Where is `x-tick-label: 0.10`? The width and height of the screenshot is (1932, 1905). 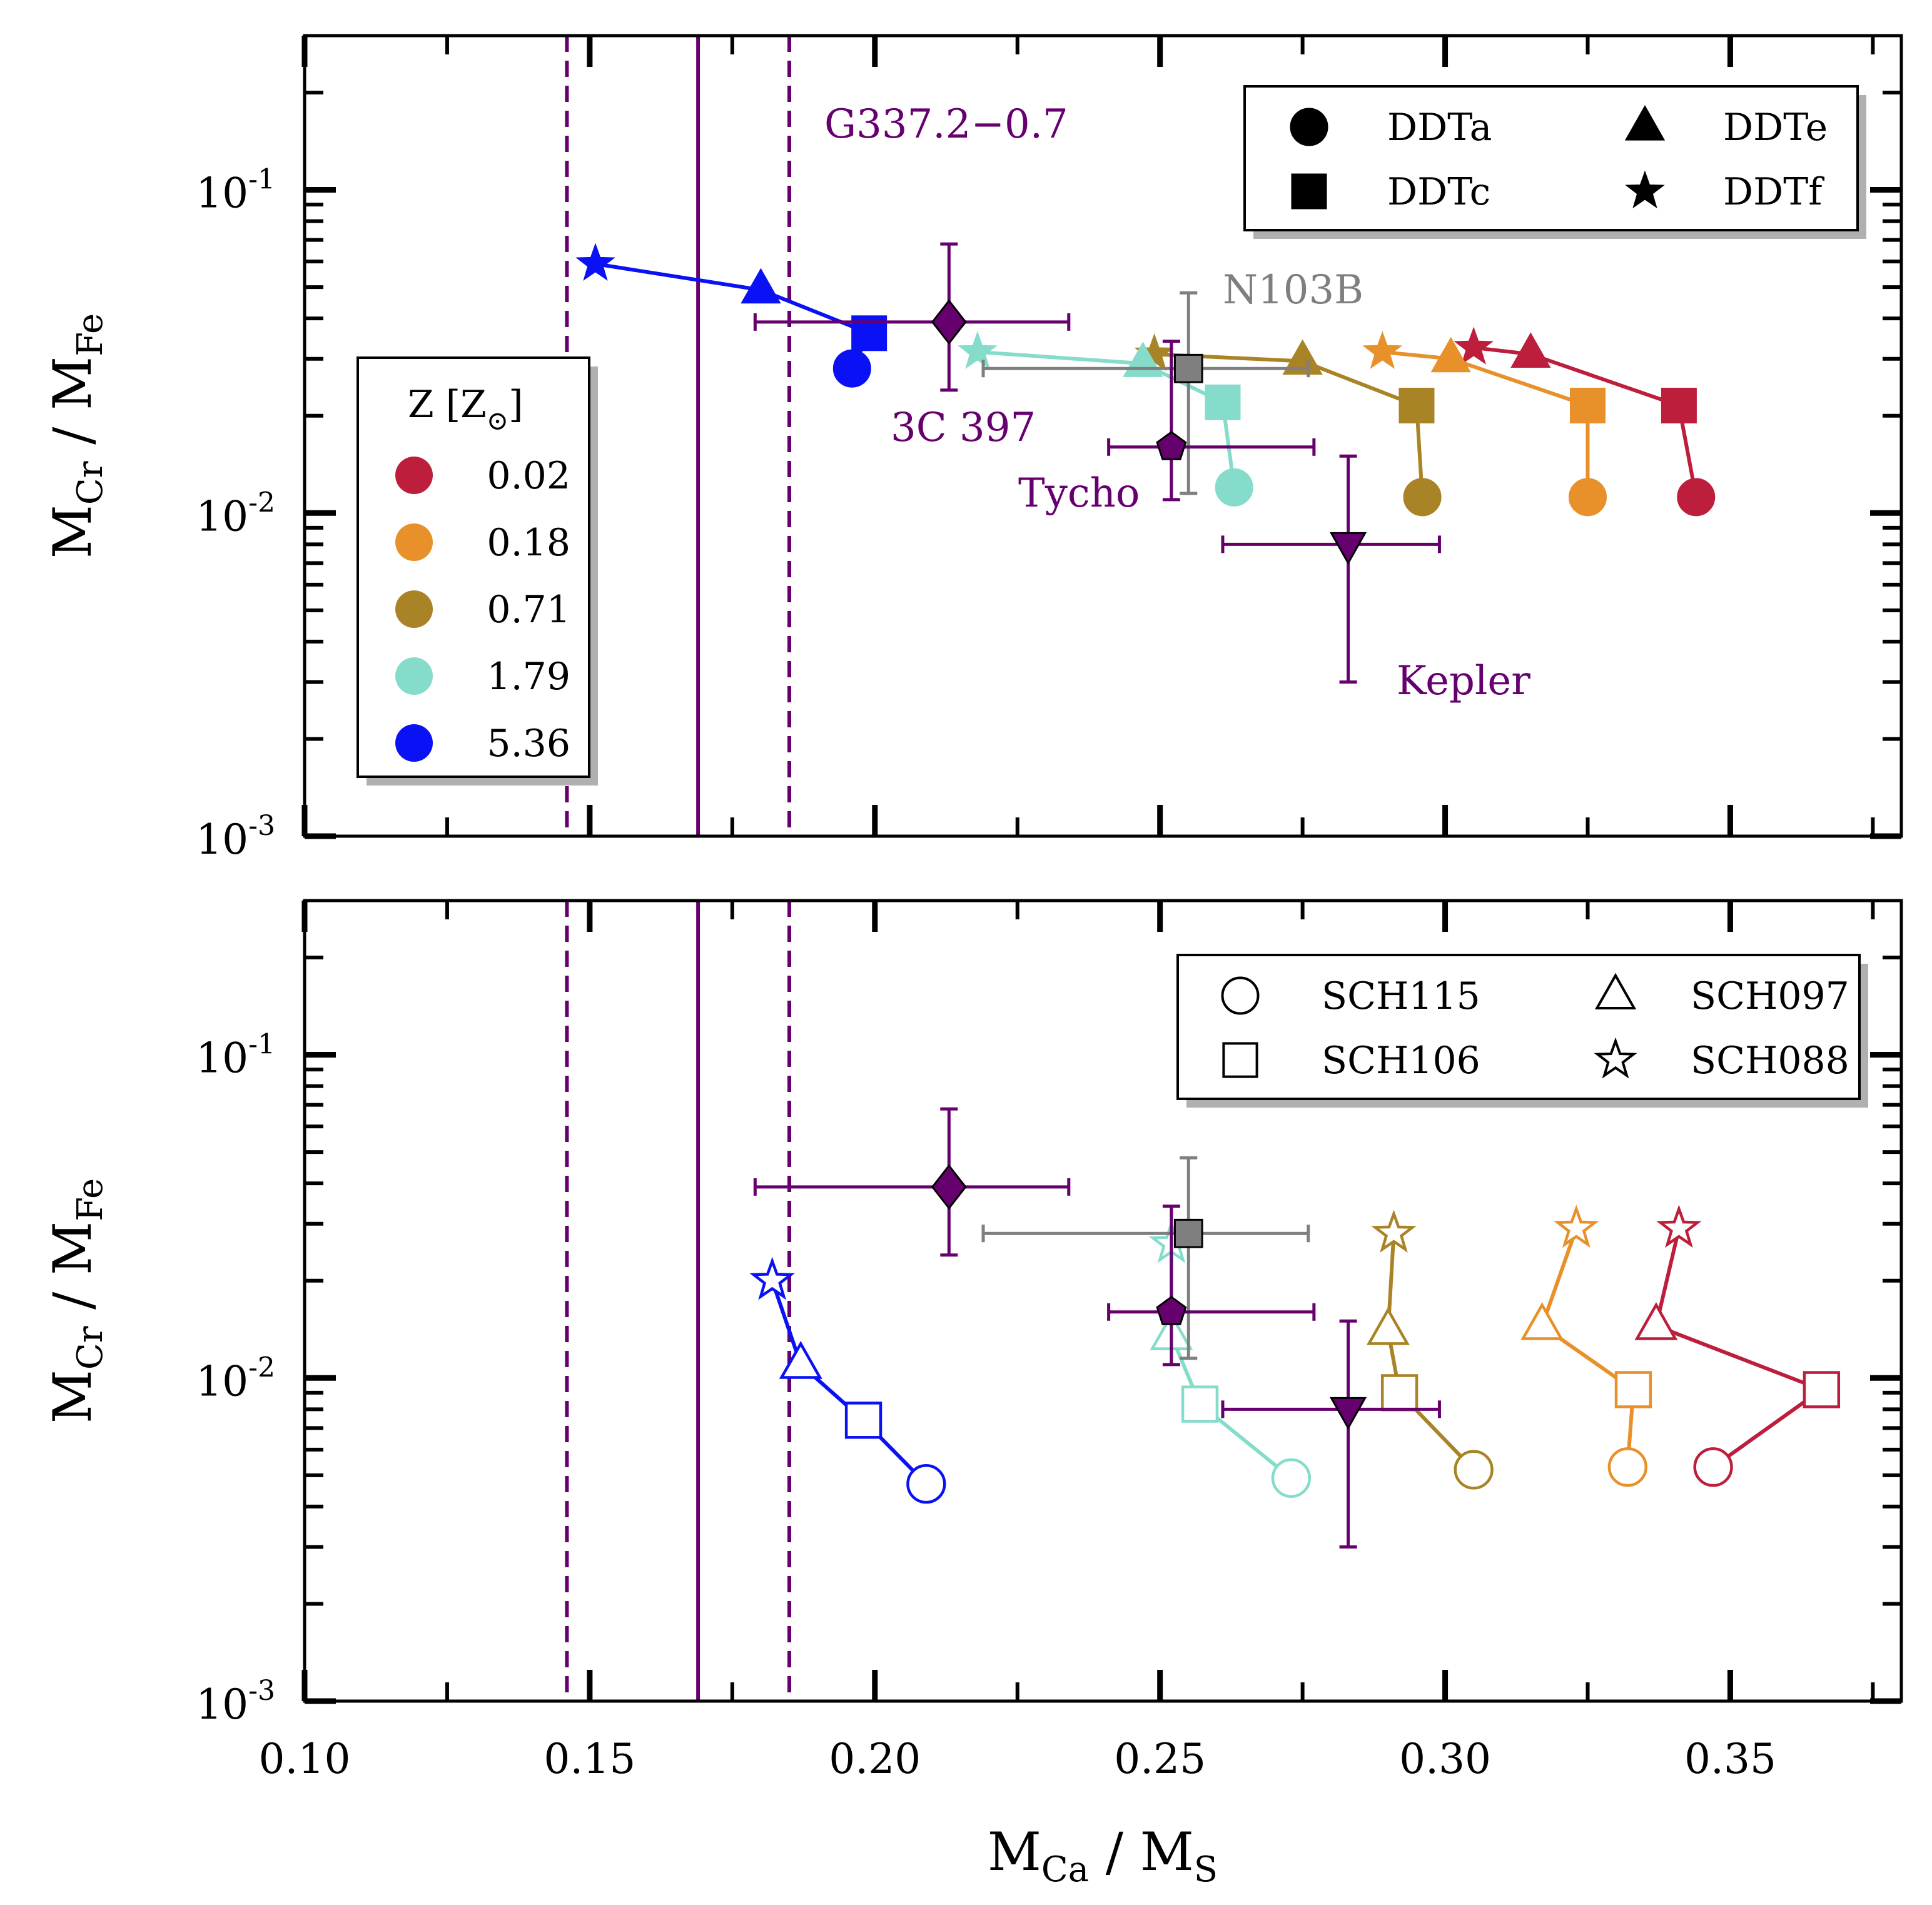 x-tick-label: 0.10 is located at coordinates (305, 1759).